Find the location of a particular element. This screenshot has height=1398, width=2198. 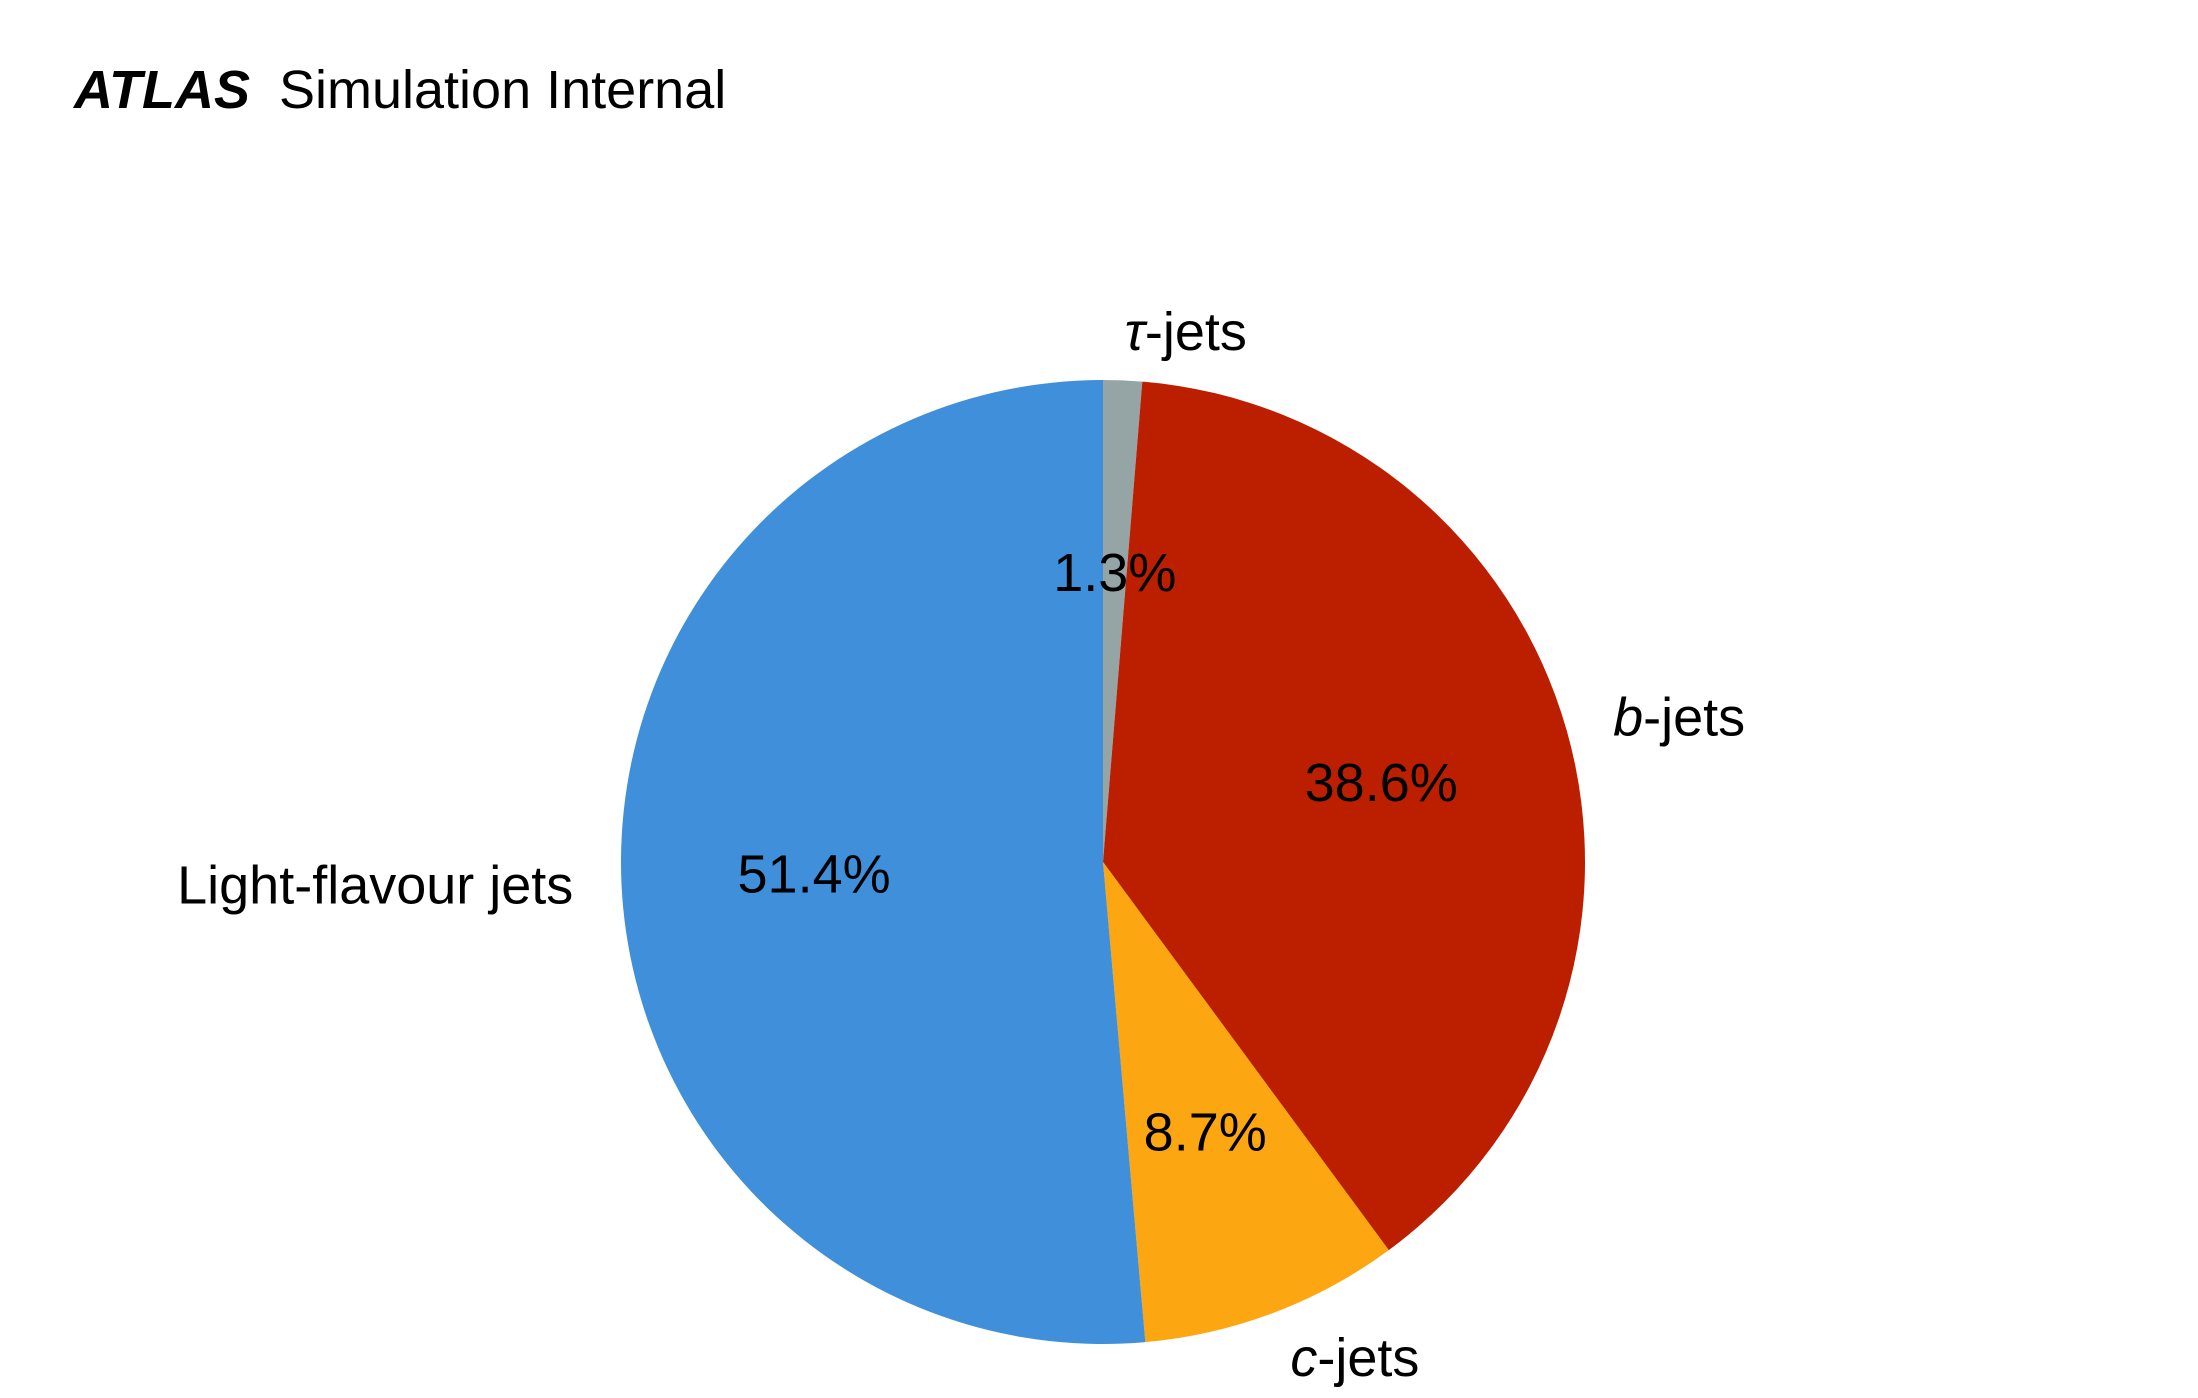

chart-header: ATLAS Simulation Internal is located at coordinates (399, 90).